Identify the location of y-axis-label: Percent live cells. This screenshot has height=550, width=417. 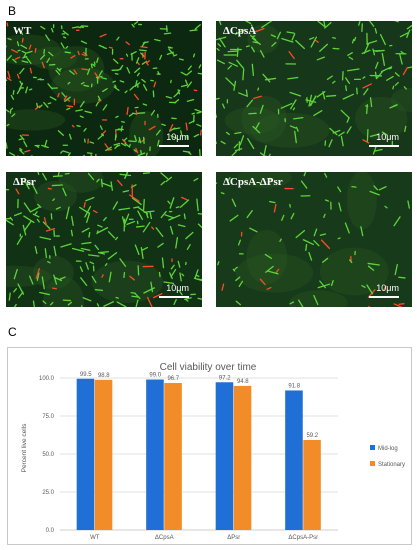
(24, 448).